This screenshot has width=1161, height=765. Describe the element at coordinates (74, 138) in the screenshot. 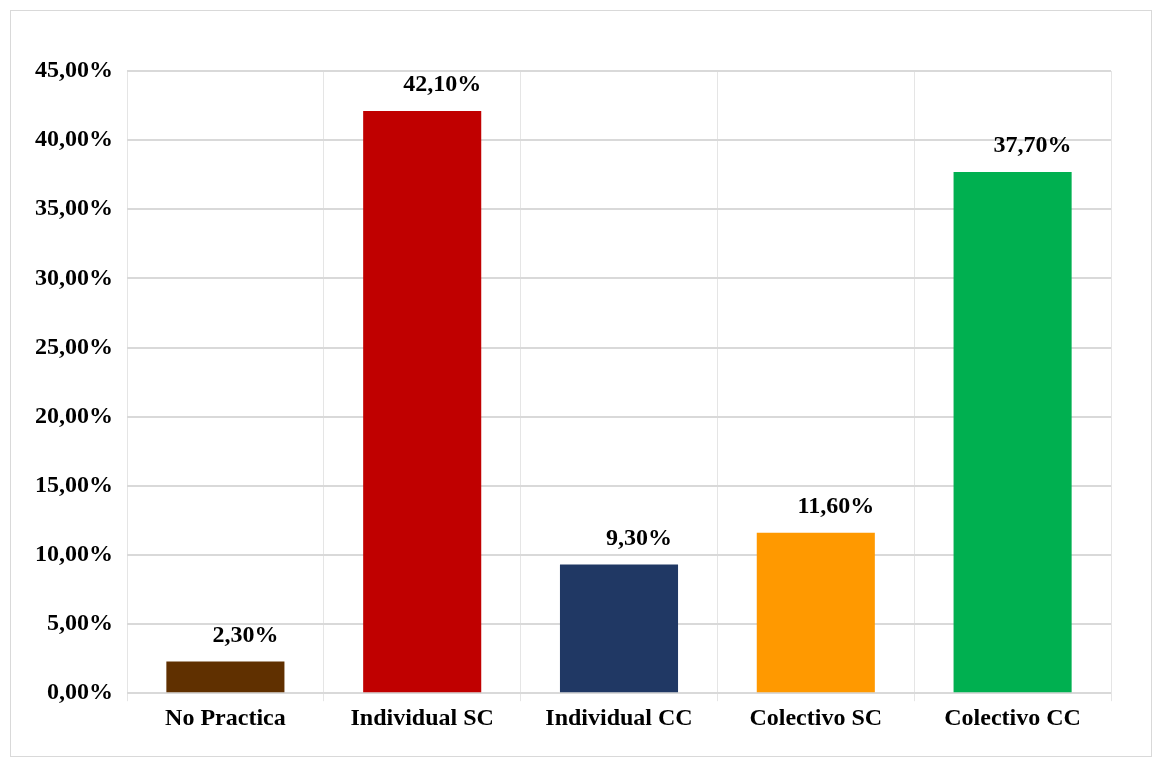

I see `y-tick-label: 40,00%` at that location.